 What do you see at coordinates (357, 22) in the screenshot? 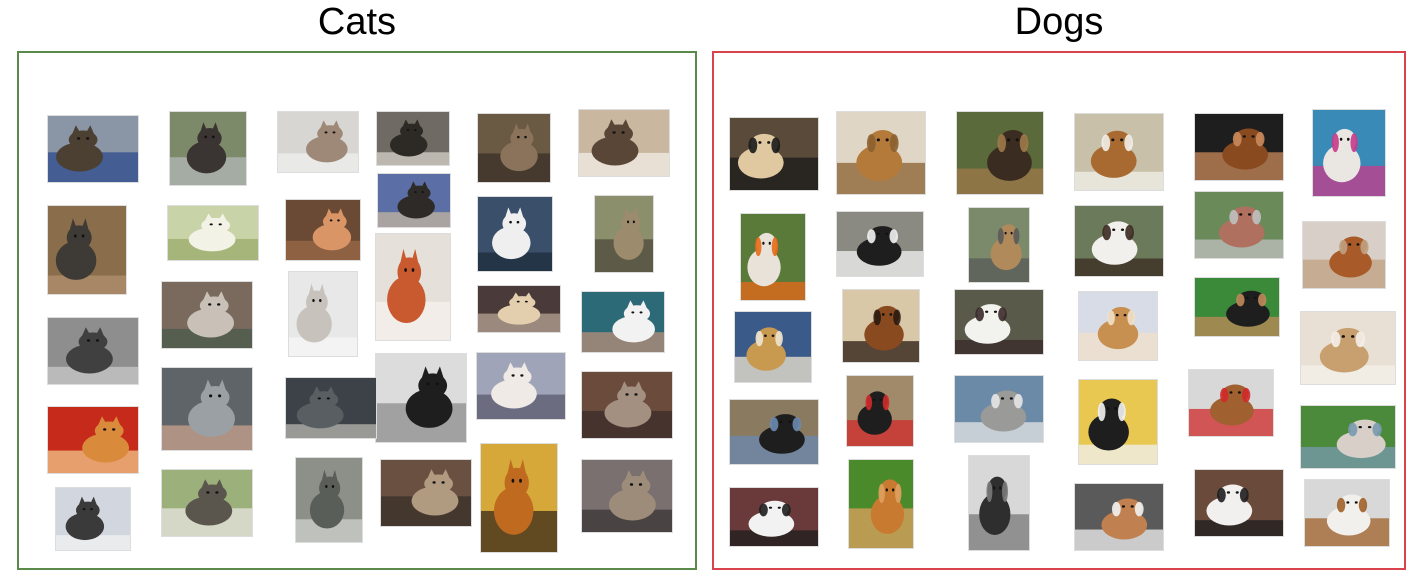
I see `cats-group-title: Cats` at bounding box center [357, 22].